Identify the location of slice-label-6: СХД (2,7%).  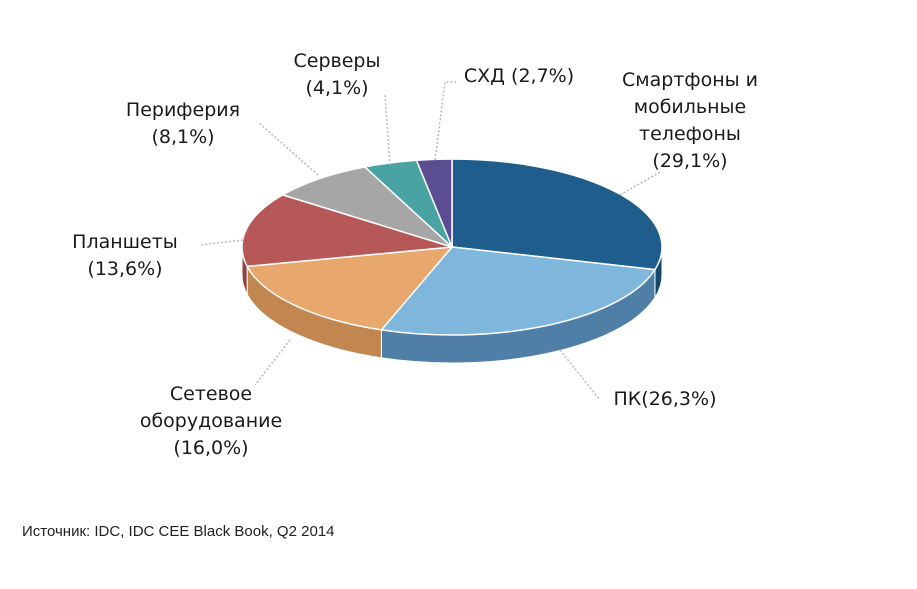
(519, 76).